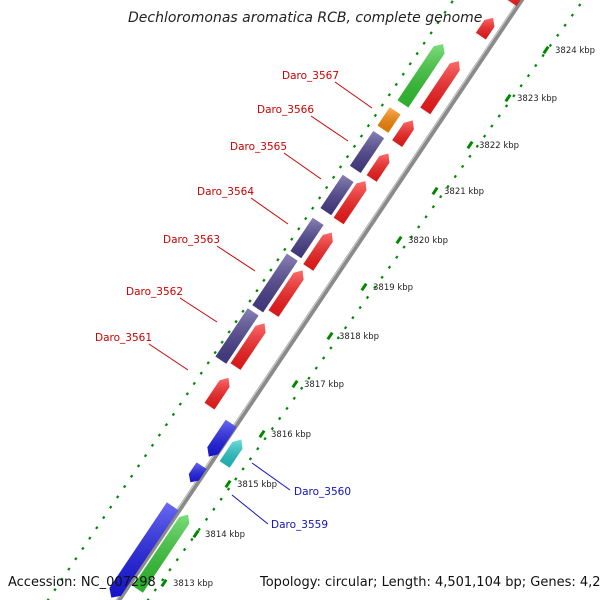 Image resolution: width=600 pixels, height=600 pixels. What do you see at coordinates (257, 485) in the screenshot?
I see `scale-label: 3815 kbp` at bounding box center [257, 485].